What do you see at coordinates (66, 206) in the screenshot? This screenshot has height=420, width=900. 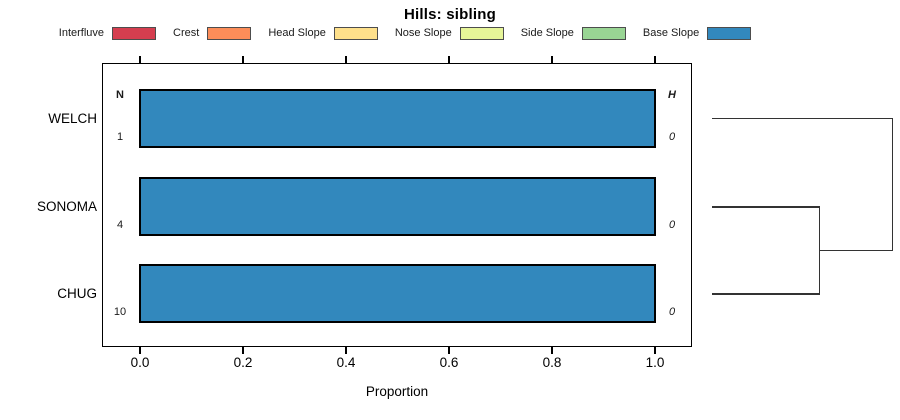 I see `row-label-sonoma: SONOMA` at bounding box center [66, 206].